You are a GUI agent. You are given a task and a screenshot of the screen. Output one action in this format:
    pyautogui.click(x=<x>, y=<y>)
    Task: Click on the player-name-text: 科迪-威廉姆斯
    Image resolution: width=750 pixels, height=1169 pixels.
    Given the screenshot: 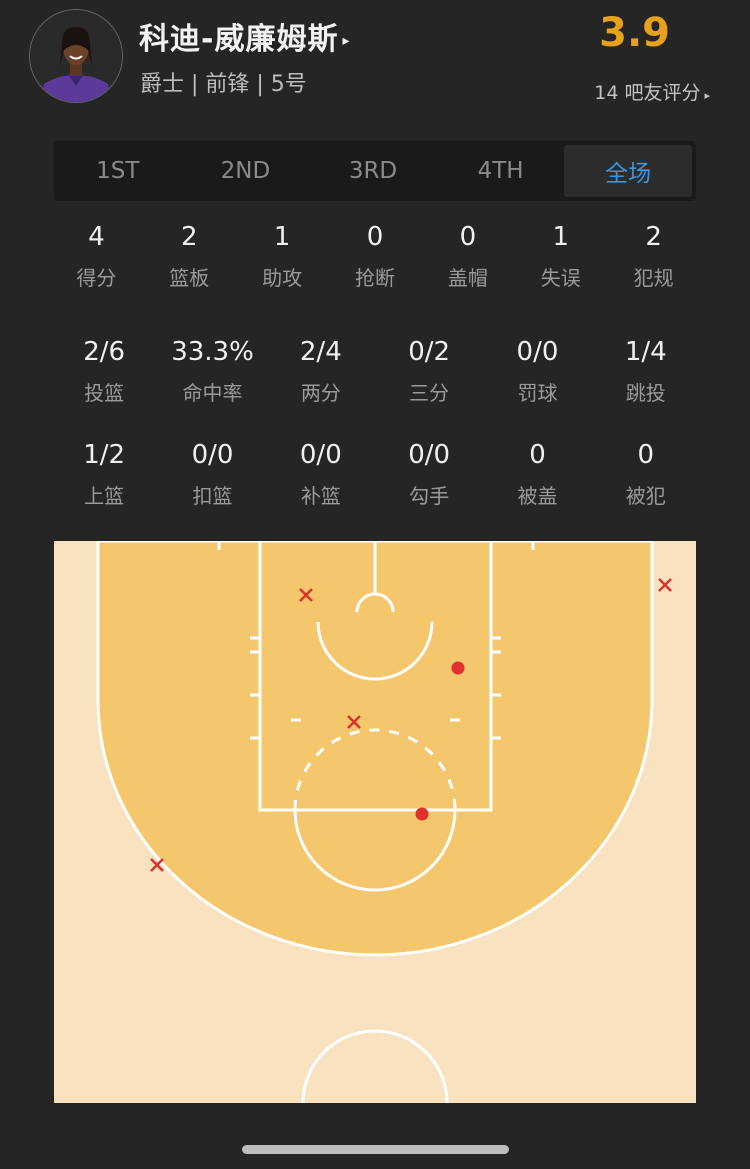 What is the action you would take?
    pyautogui.click(x=239, y=39)
    